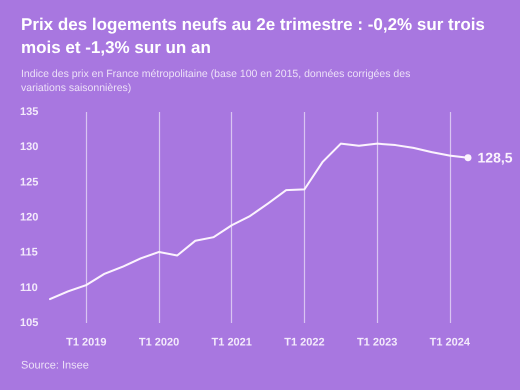  What do you see at coordinates (159, 342) in the screenshot?
I see `x-tick-label: T1 2020` at bounding box center [159, 342].